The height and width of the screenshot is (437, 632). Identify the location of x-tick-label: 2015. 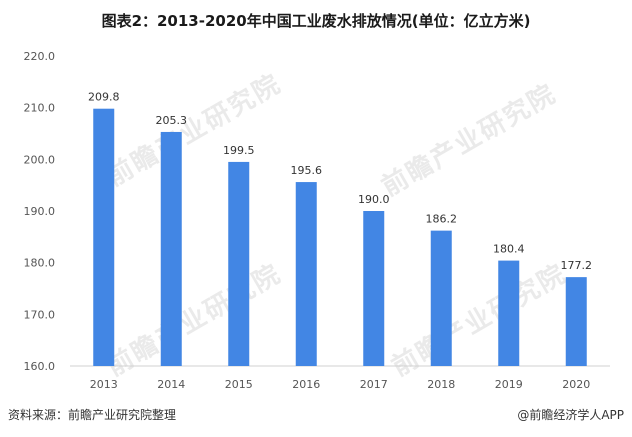
(239, 384).